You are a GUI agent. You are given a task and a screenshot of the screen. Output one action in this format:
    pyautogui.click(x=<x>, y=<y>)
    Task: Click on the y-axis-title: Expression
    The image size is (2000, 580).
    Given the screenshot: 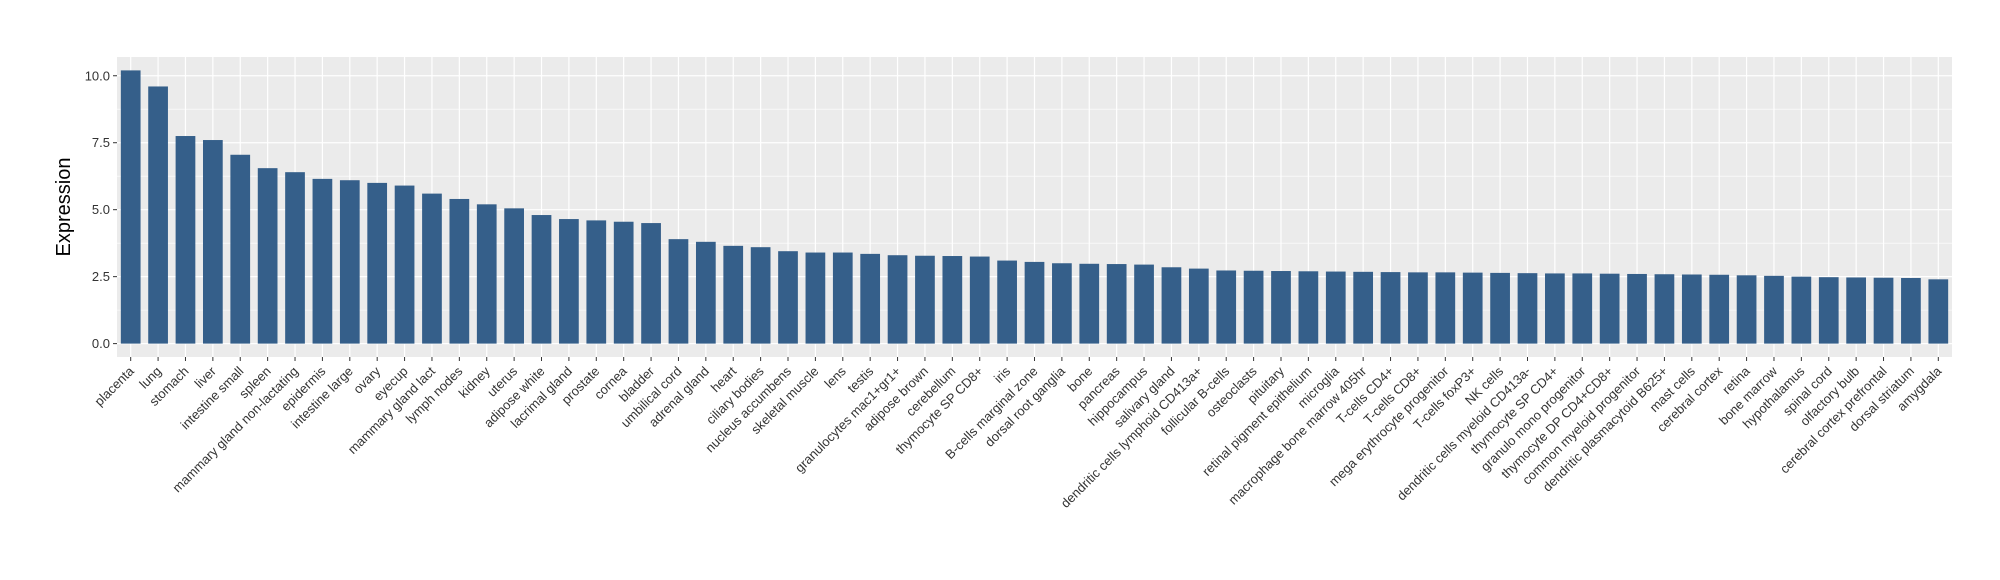 What is the action you would take?
    pyautogui.click(x=64, y=207)
    